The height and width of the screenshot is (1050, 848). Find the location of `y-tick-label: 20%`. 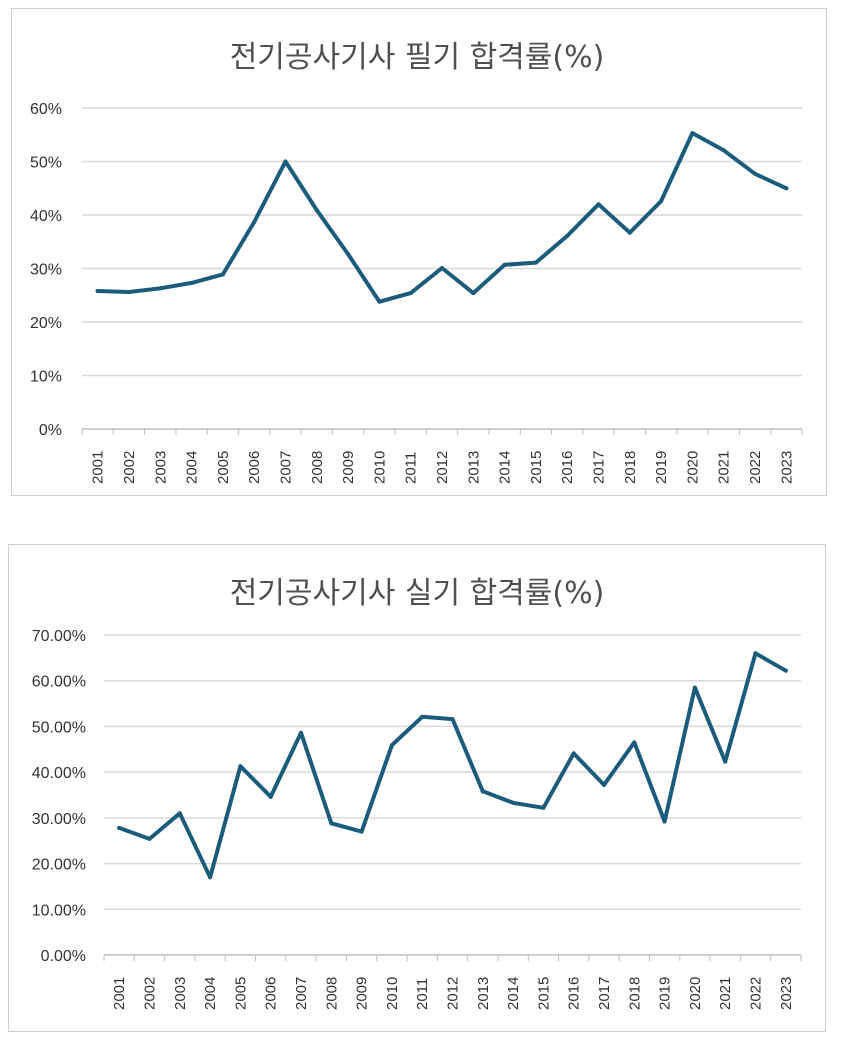

y-tick-label: 20% is located at coordinates (46, 323).